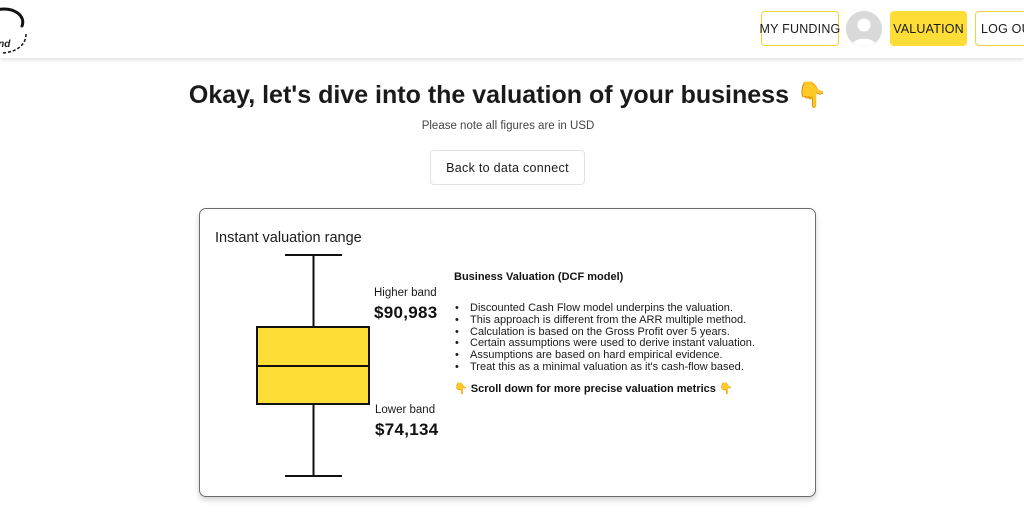 The height and width of the screenshot is (512, 1024). What do you see at coordinates (539, 277) in the screenshot?
I see `dcf-heading: Business Valuation (DCF model)` at bounding box center [539, 277].